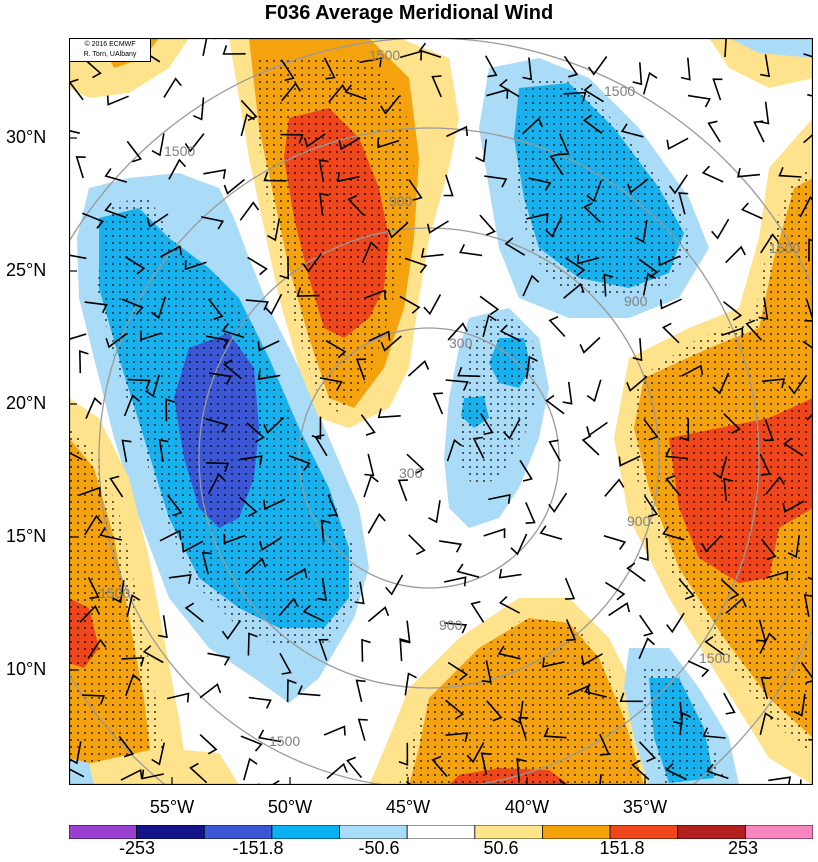 Image resolution: width=818 pixels, height=862 pixels. Describe the element at coordinates (408, 807) in the screenshot. I see `lon-label: 45°W` at that location.